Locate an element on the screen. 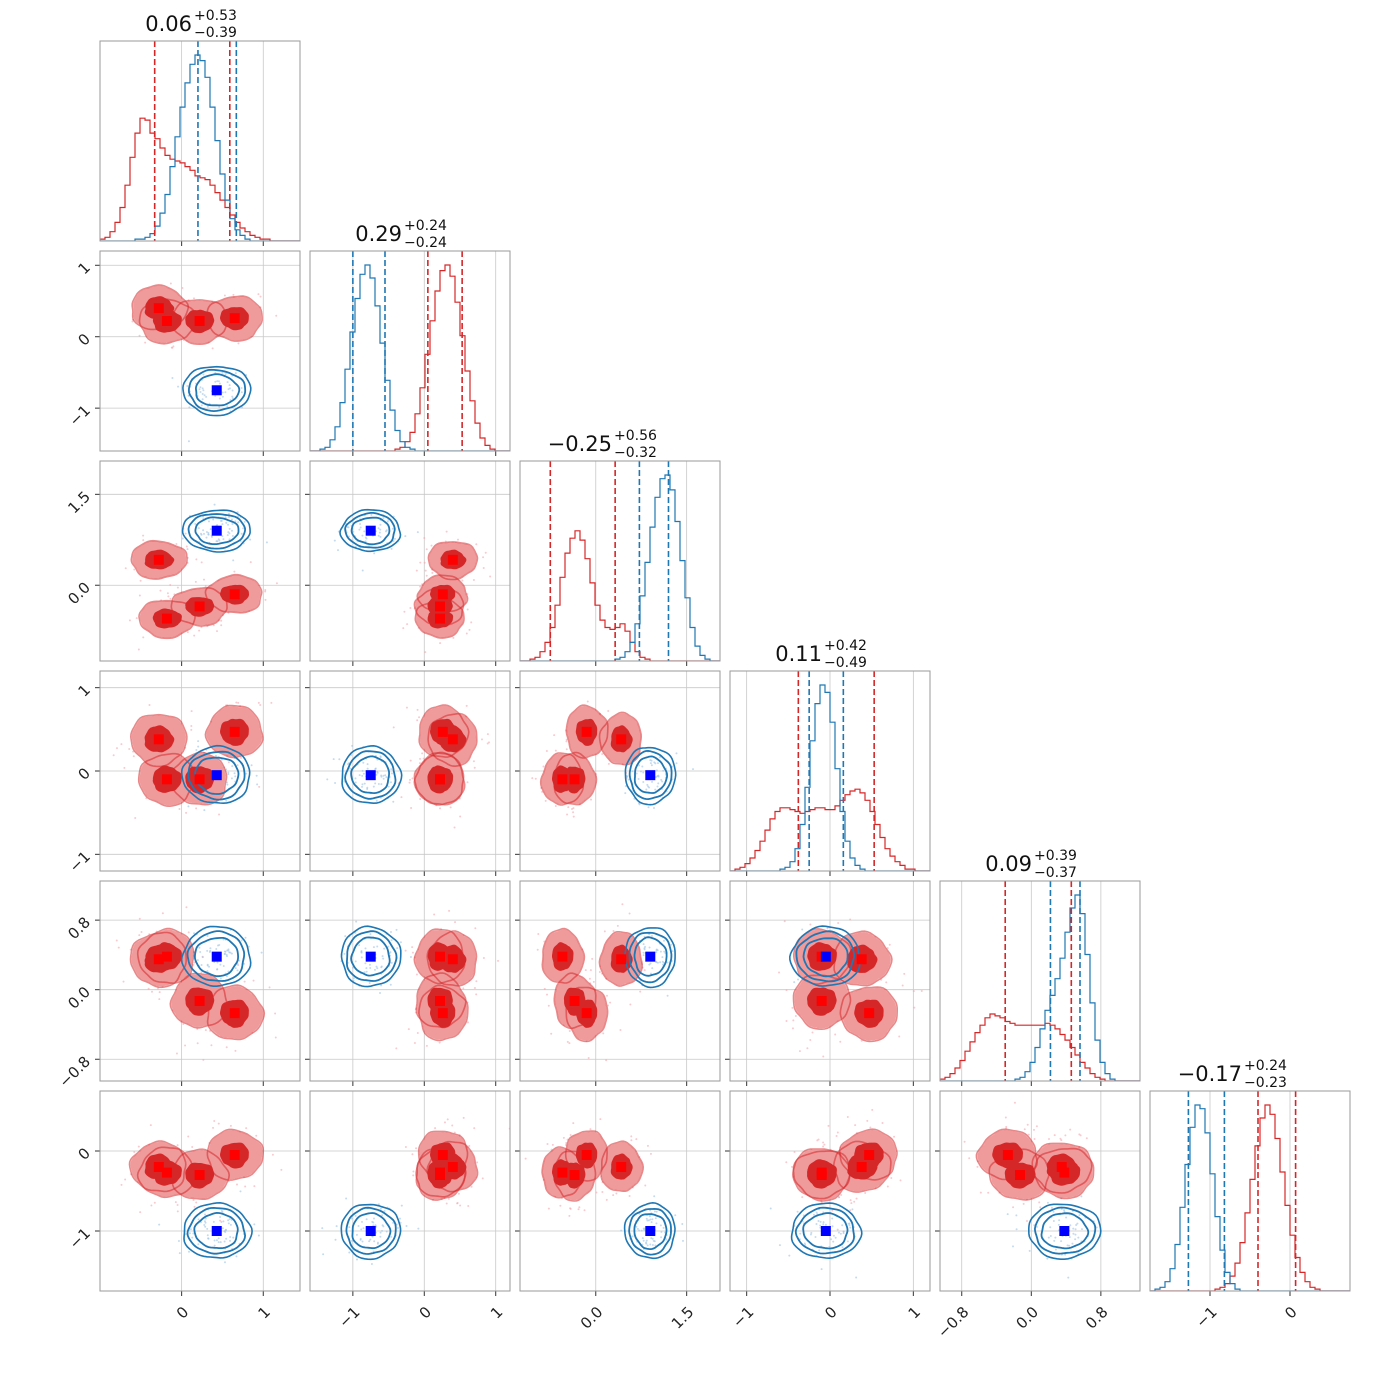 The image size is (1390, 1390). x-tick-label: −0.8 is located at coordinates (953, 1322).